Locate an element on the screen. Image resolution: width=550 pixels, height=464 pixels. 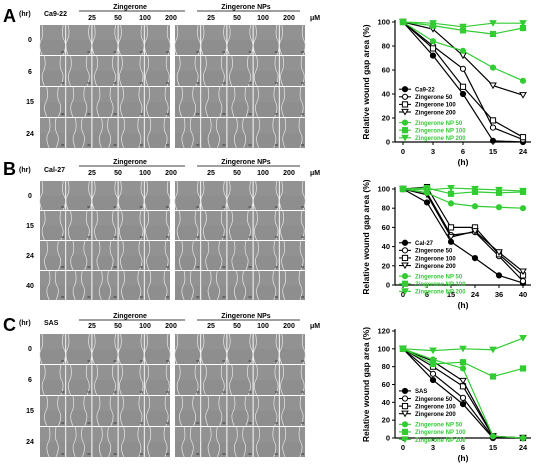
x-tick-label: 40 is located at coordinates (523, 294).